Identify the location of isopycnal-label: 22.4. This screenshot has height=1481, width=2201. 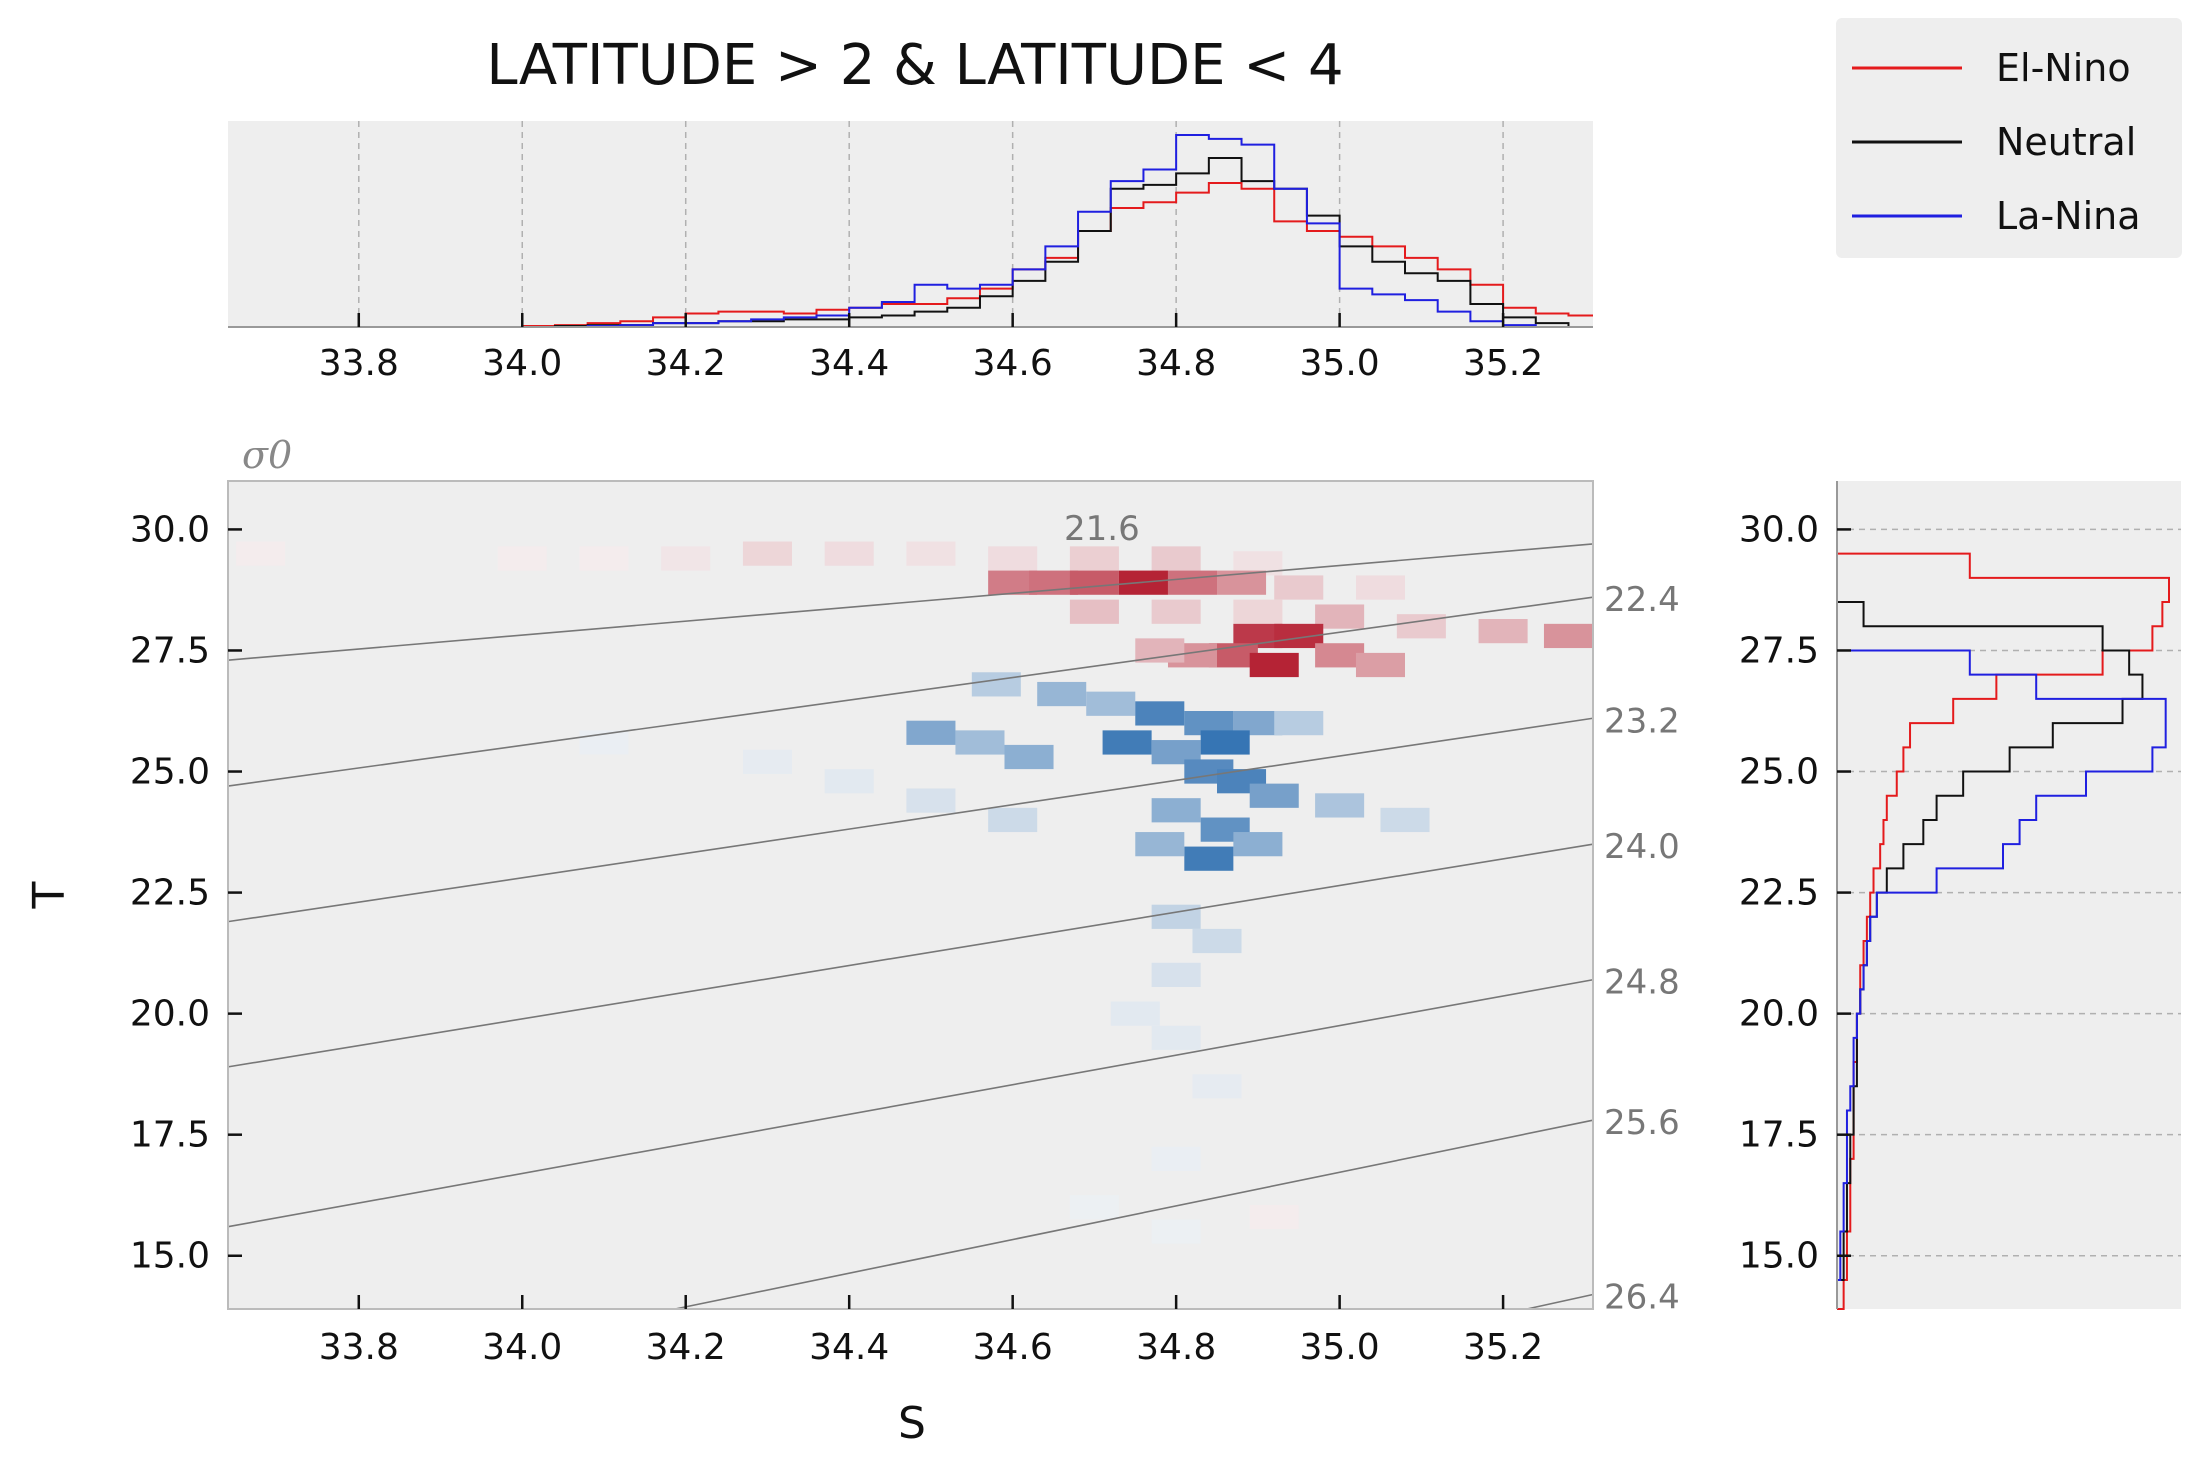
(1642, 600).